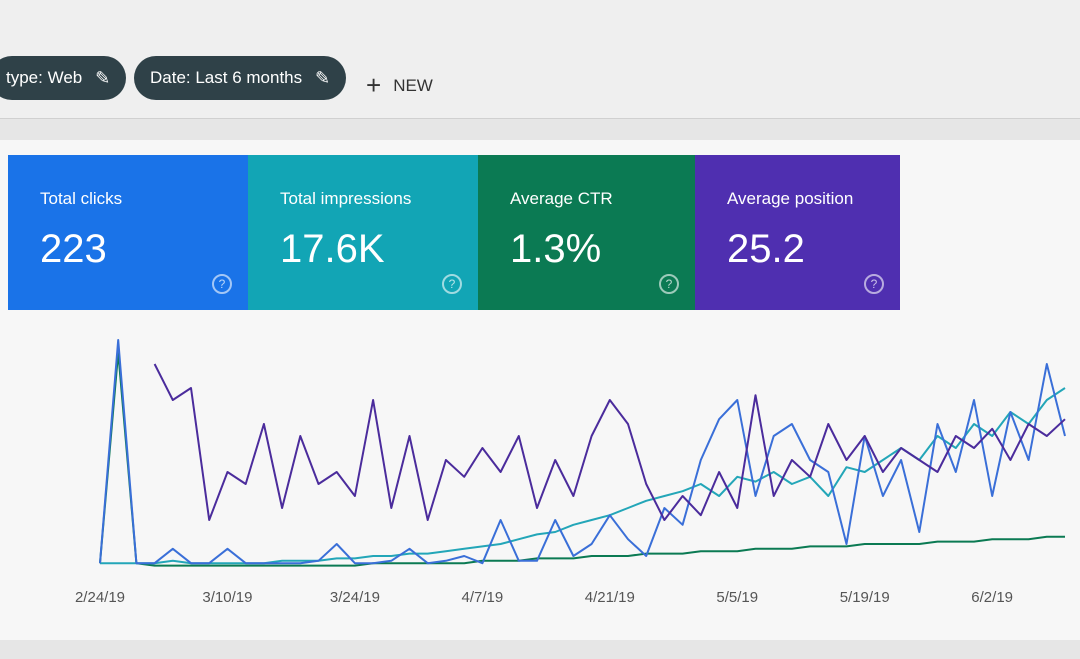 This screenshot has width=1080, height=659. I want to click on metric-value: 17.6K, so click(332, 249).